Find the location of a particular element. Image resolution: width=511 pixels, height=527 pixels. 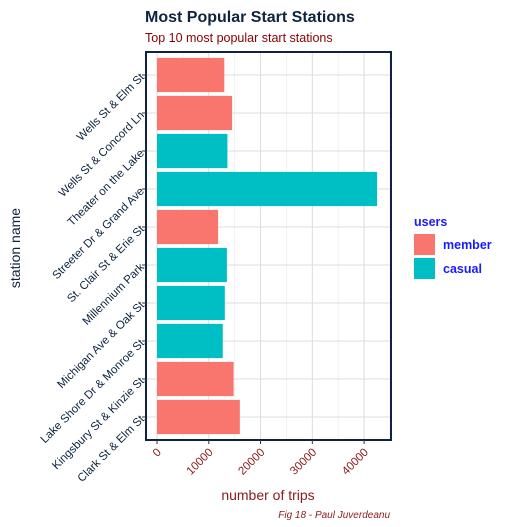

x-axis-title: number of trips is located at coordinates (267, 495).